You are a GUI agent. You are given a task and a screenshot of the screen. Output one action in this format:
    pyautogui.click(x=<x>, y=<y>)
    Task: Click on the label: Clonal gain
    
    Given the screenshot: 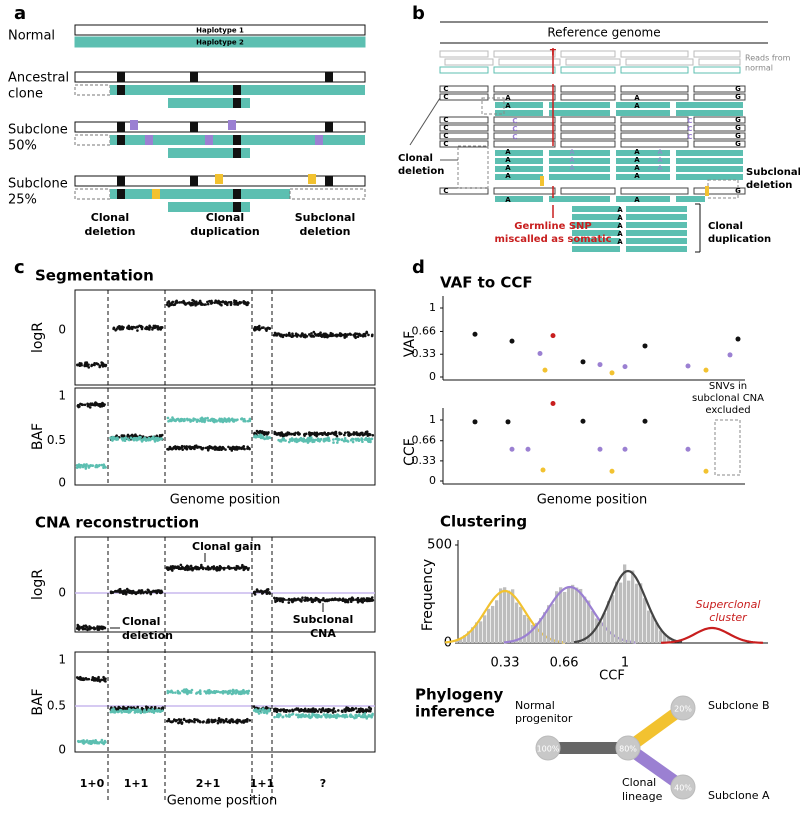 What is the action you would take?
    pyautogui.click(x=226, y=546)
    